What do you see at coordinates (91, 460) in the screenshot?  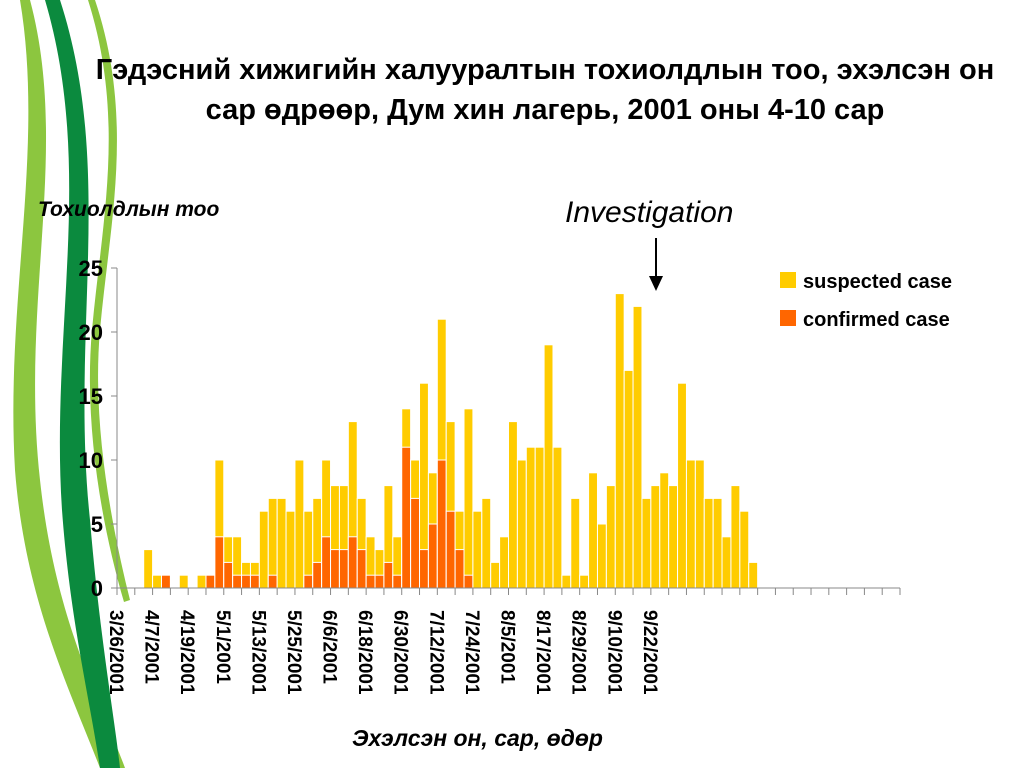 I see `y-tick-label-2: 10` at bounding box center [91, 460].